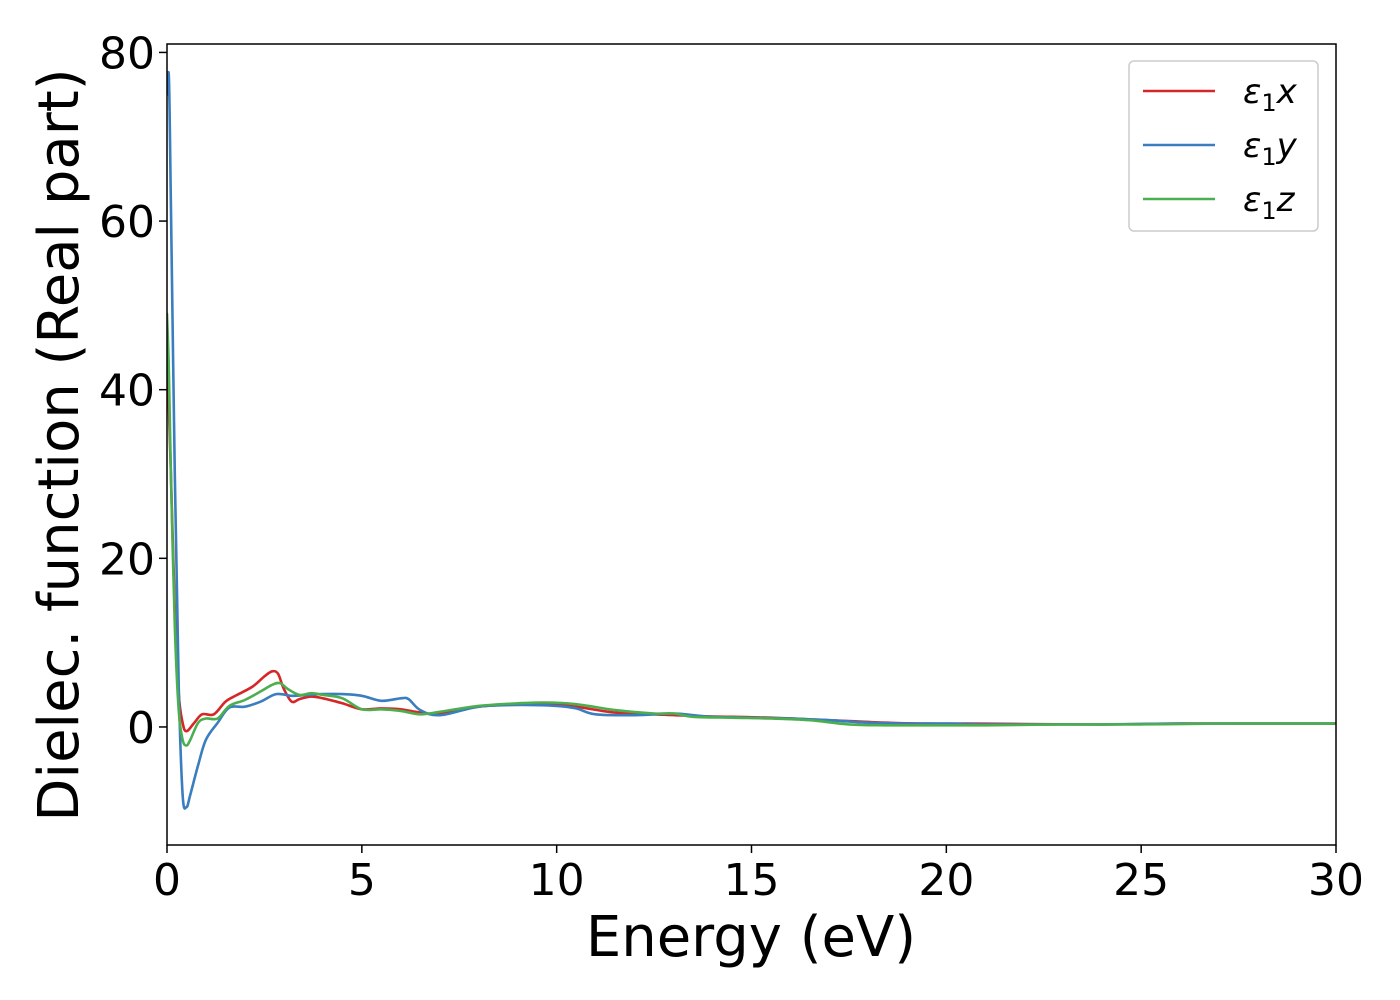 The height and width of the screenshot is (1000, 1400). I want to click on x-axis: 0 5 10 15 20 25 30, so click(758, 875).